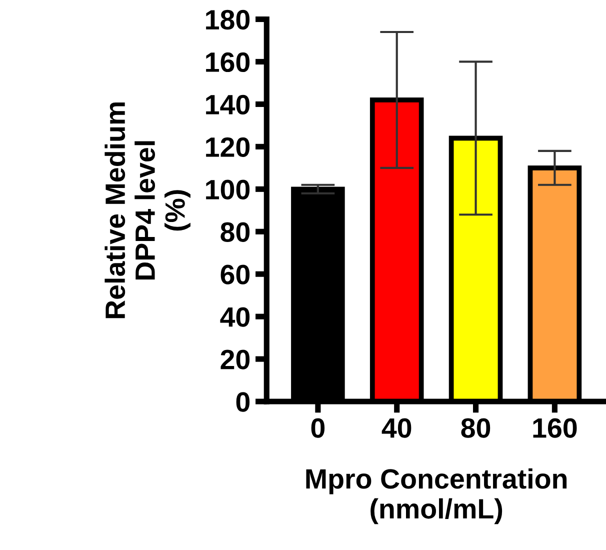 This screenshot has width=606, height=550. I want to click on y-tick-label: 160, so click(228, 62).